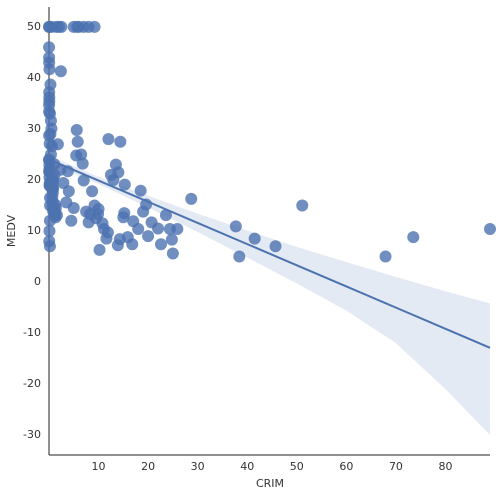 This screenshot has width=496, height=500. What do you see at coordinates (396, 466) in the screenshot?
I see `x-tick-label: 70` at bounding box center [396, 466].